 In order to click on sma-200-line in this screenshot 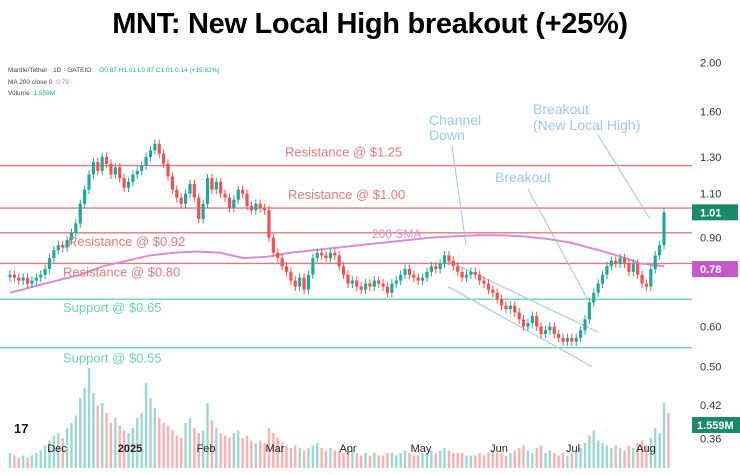, I will do `click(337, 264)`.